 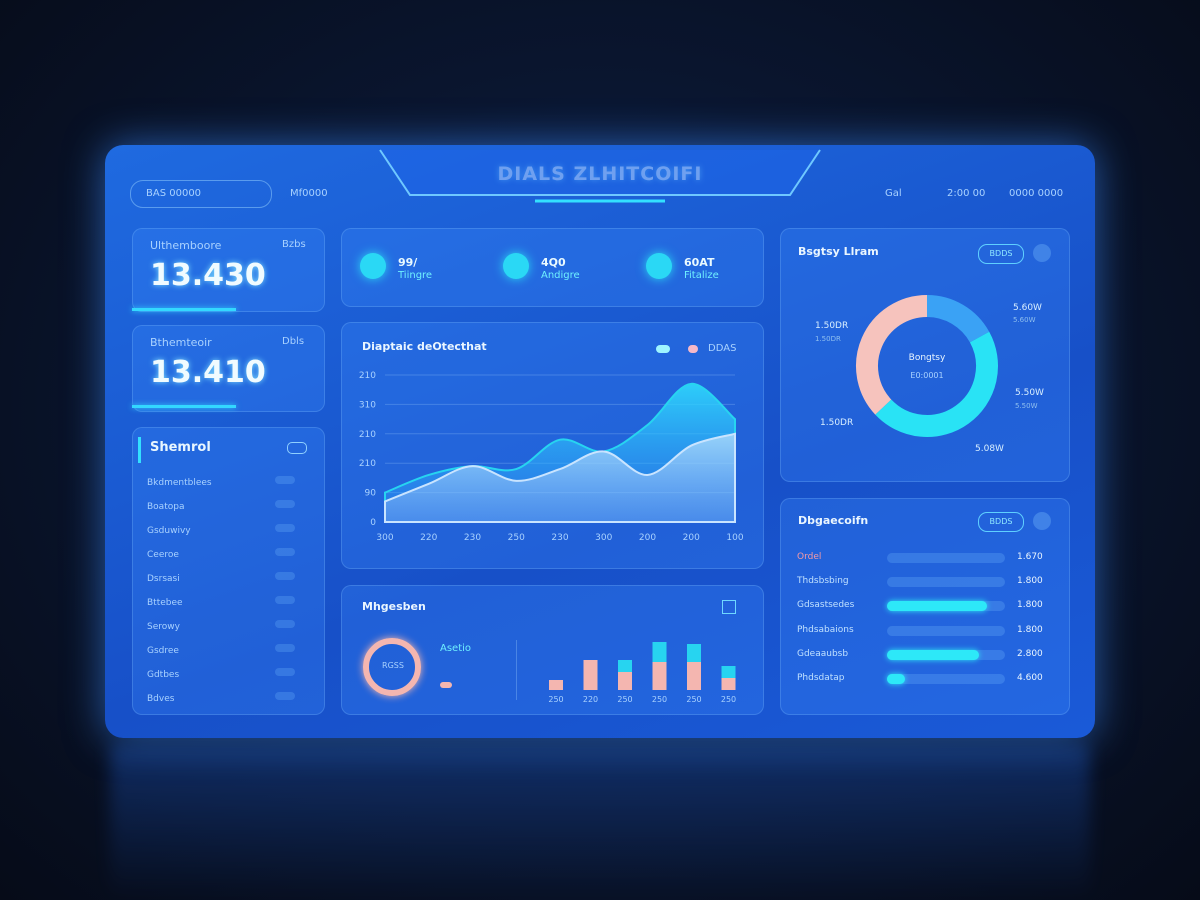 I want to click on legend-entry: 5.50W, so click(x=1026, y=406).